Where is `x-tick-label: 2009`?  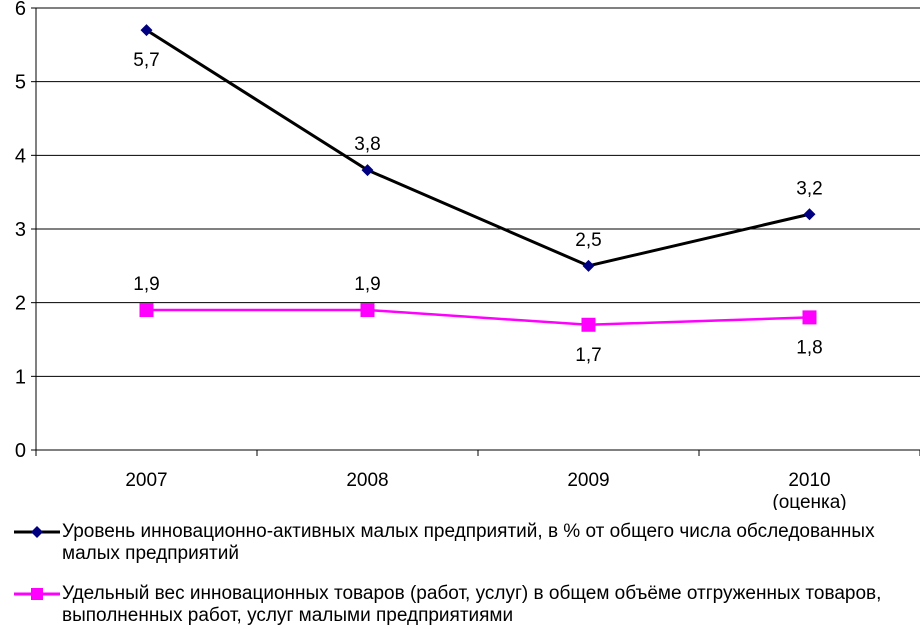 x-tick-label: 2009 is located at coordinates (588, 480).